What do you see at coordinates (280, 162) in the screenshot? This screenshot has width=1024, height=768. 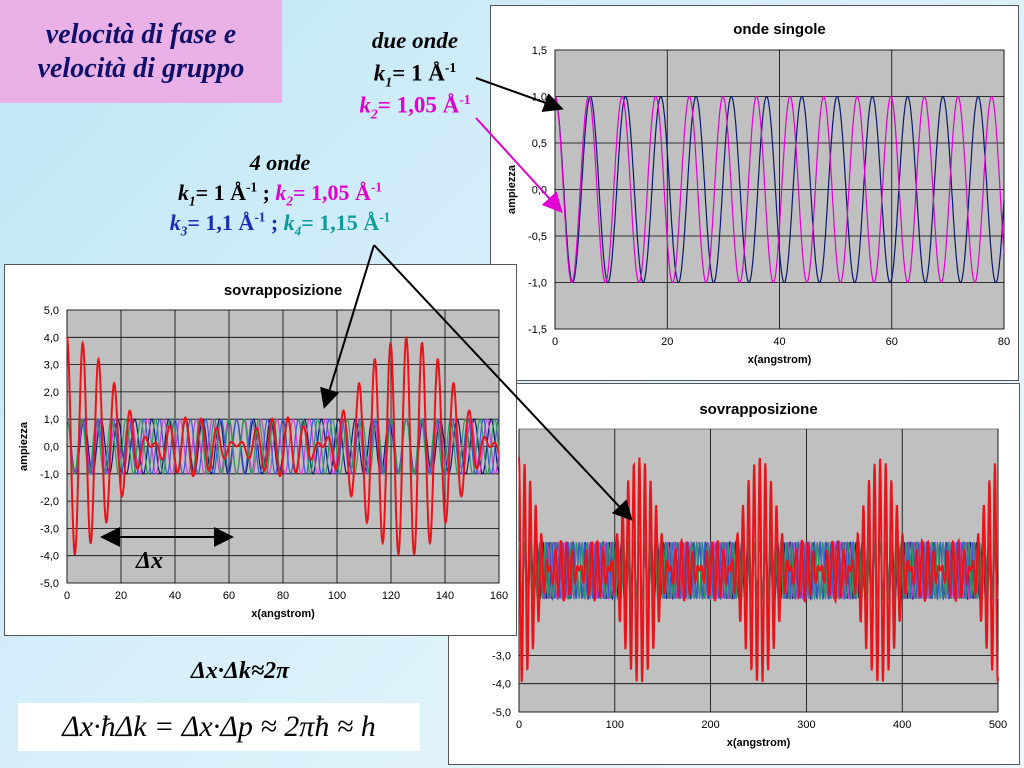 I see `quattro-onde-heading: 4 onde` at bounding box center [280, 162].